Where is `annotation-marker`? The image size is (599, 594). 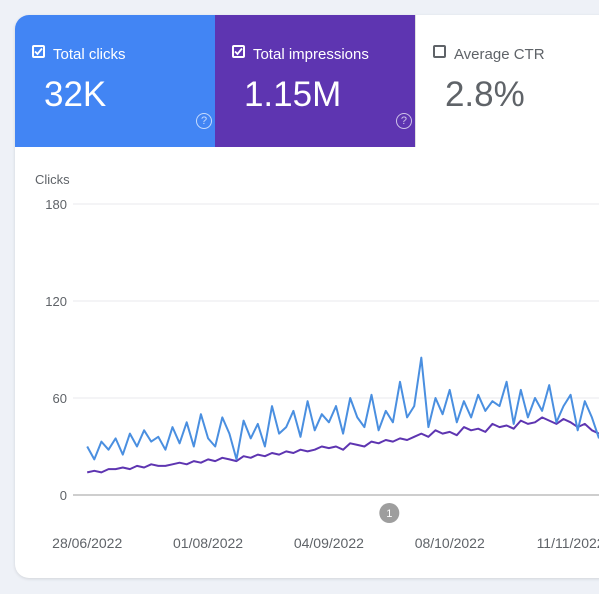 annotation-marker is located at coordinates (389, 513).